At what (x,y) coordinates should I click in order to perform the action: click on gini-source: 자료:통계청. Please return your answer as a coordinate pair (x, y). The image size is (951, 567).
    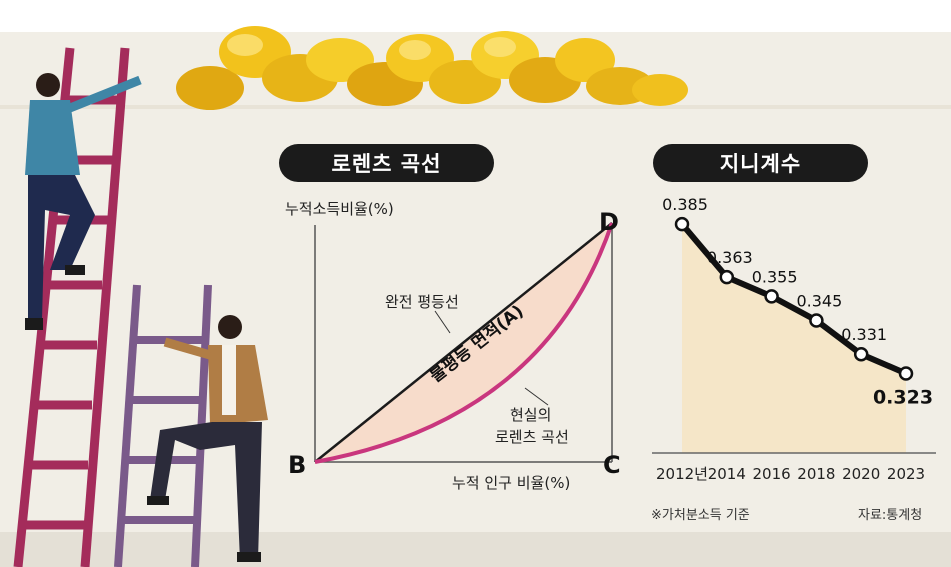
    Looking at the image, I should click on (890, 515).